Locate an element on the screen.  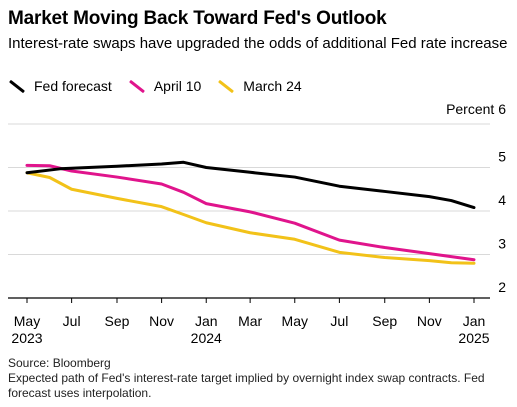
x-year-label-2024: 2024 is located at coordinates (206, 338).